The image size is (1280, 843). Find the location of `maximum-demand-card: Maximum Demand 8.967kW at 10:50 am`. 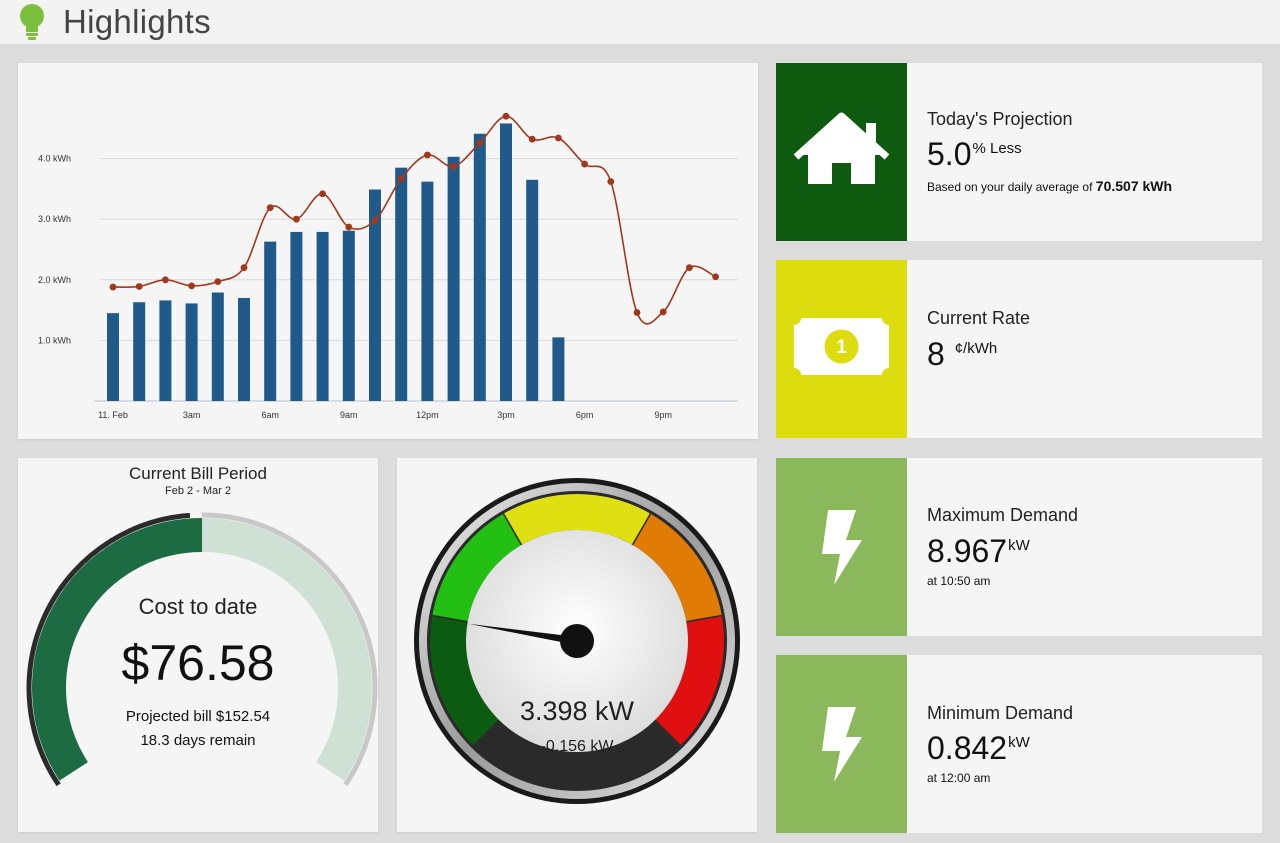

maximum-demand-card: Maximum Demand 8.967kW at 10:50 am is located at coordinates (1019, 547).